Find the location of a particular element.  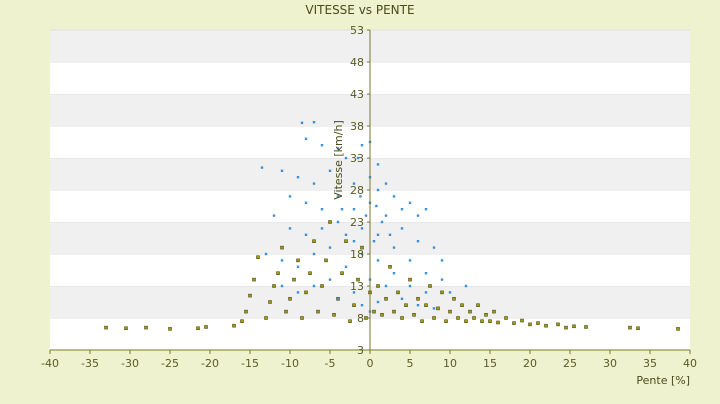

x-tick-label: 0 is located at coordinates (370, 363).